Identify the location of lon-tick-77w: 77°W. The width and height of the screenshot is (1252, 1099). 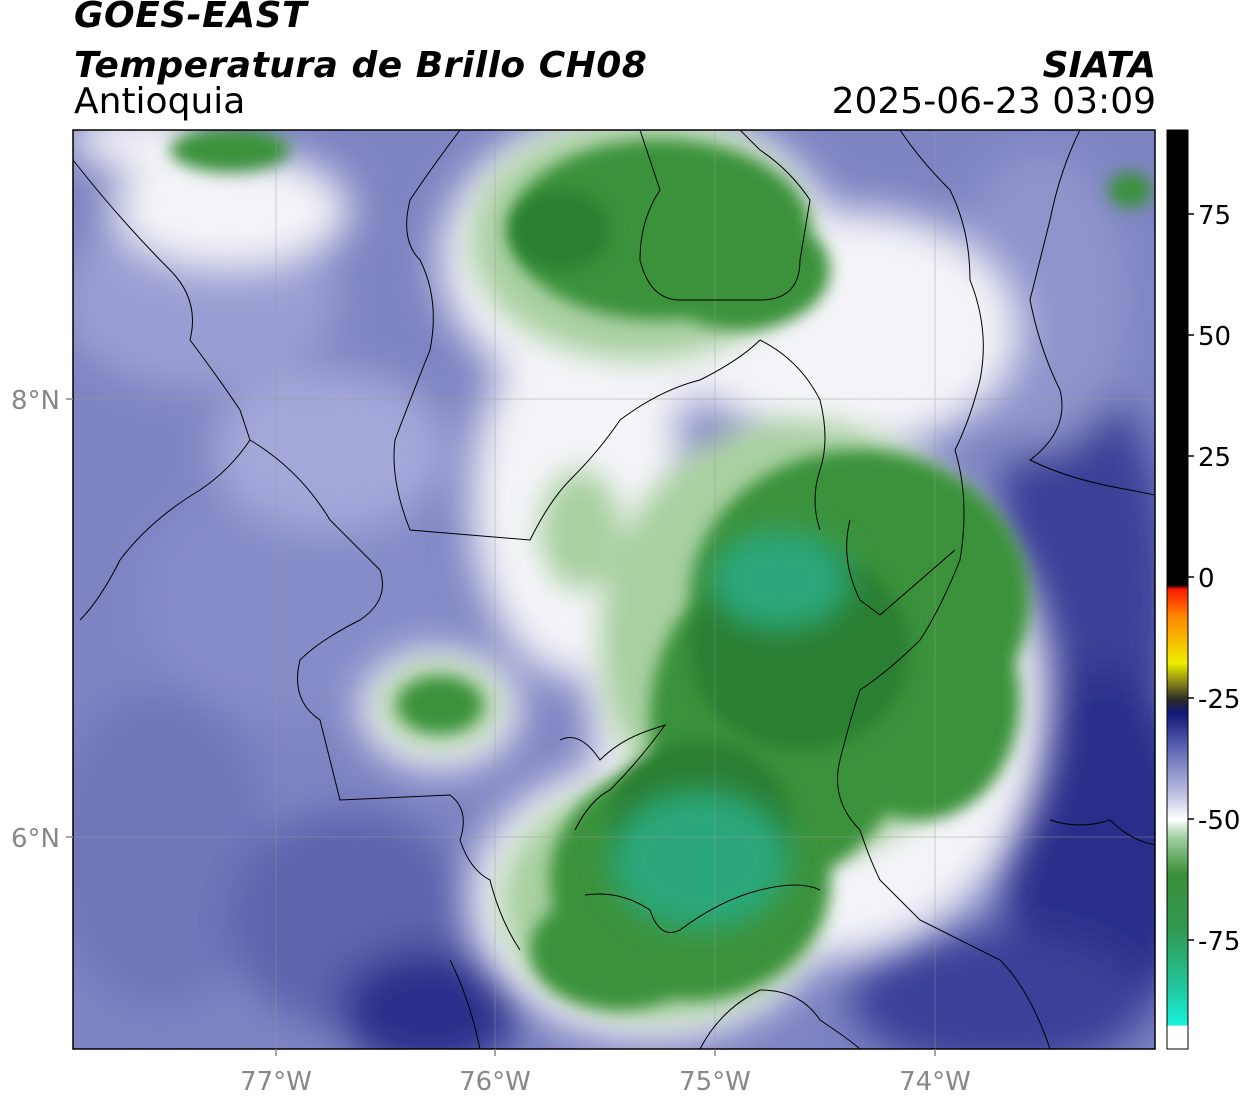
(276, 1082).